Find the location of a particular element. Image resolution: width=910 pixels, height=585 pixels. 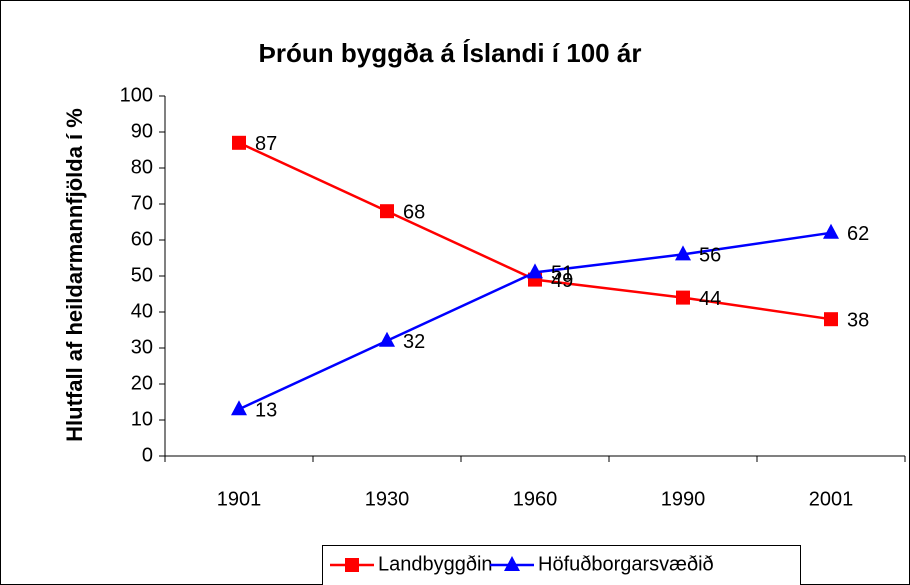

legend-label: Landbyggðin is located at coordinates (435, 564).